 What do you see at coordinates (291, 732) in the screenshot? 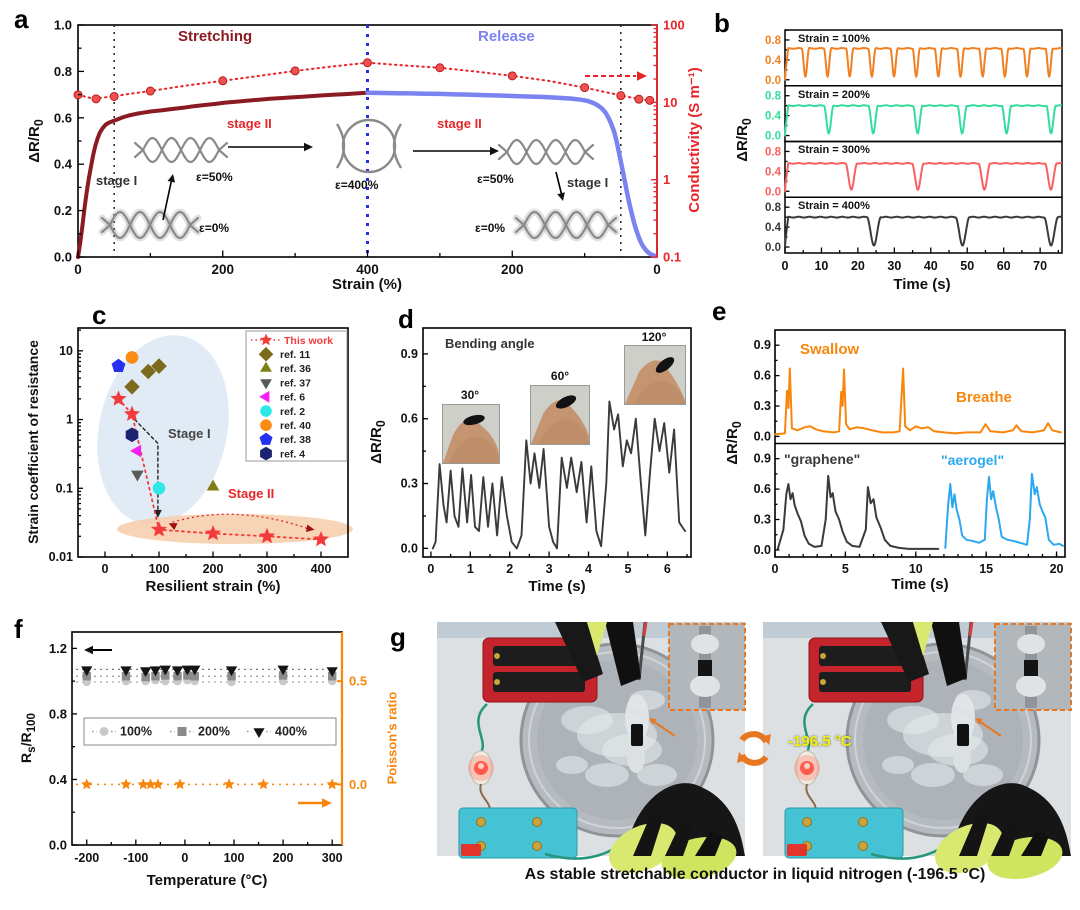
I see `legend-label: 400%` at bounding box center [291, 732].